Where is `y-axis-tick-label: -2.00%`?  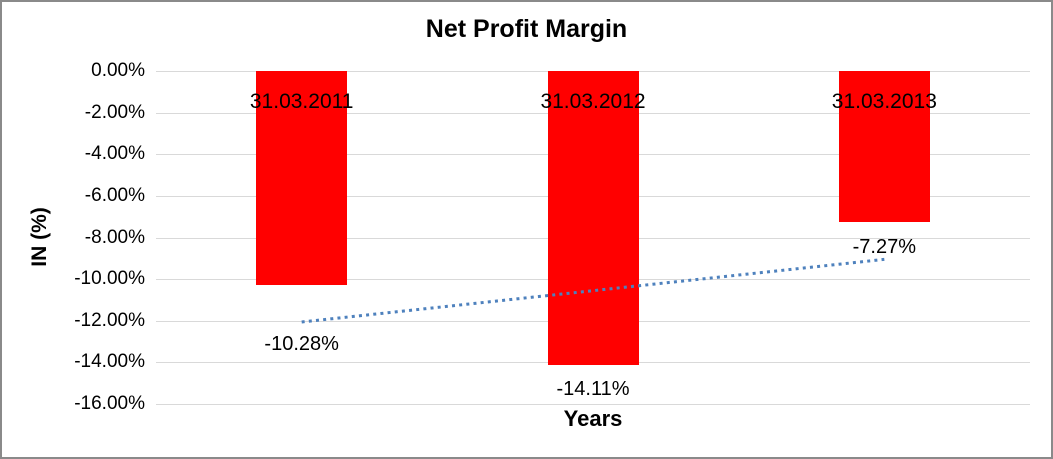 y-axis-tick-label: -2.00% is located at coordinates (114, 112).